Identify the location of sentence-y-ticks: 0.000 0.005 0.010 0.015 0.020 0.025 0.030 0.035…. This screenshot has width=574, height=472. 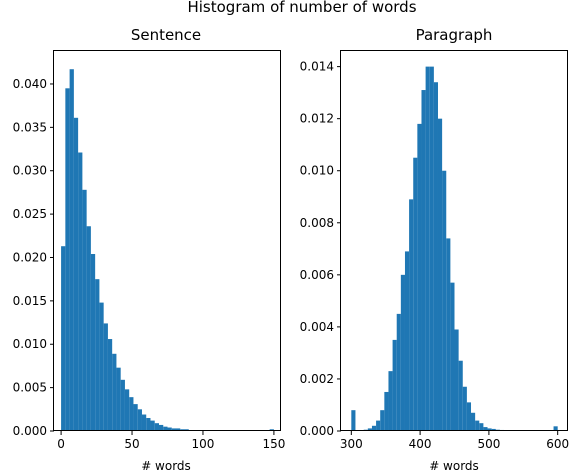
(33, 257).